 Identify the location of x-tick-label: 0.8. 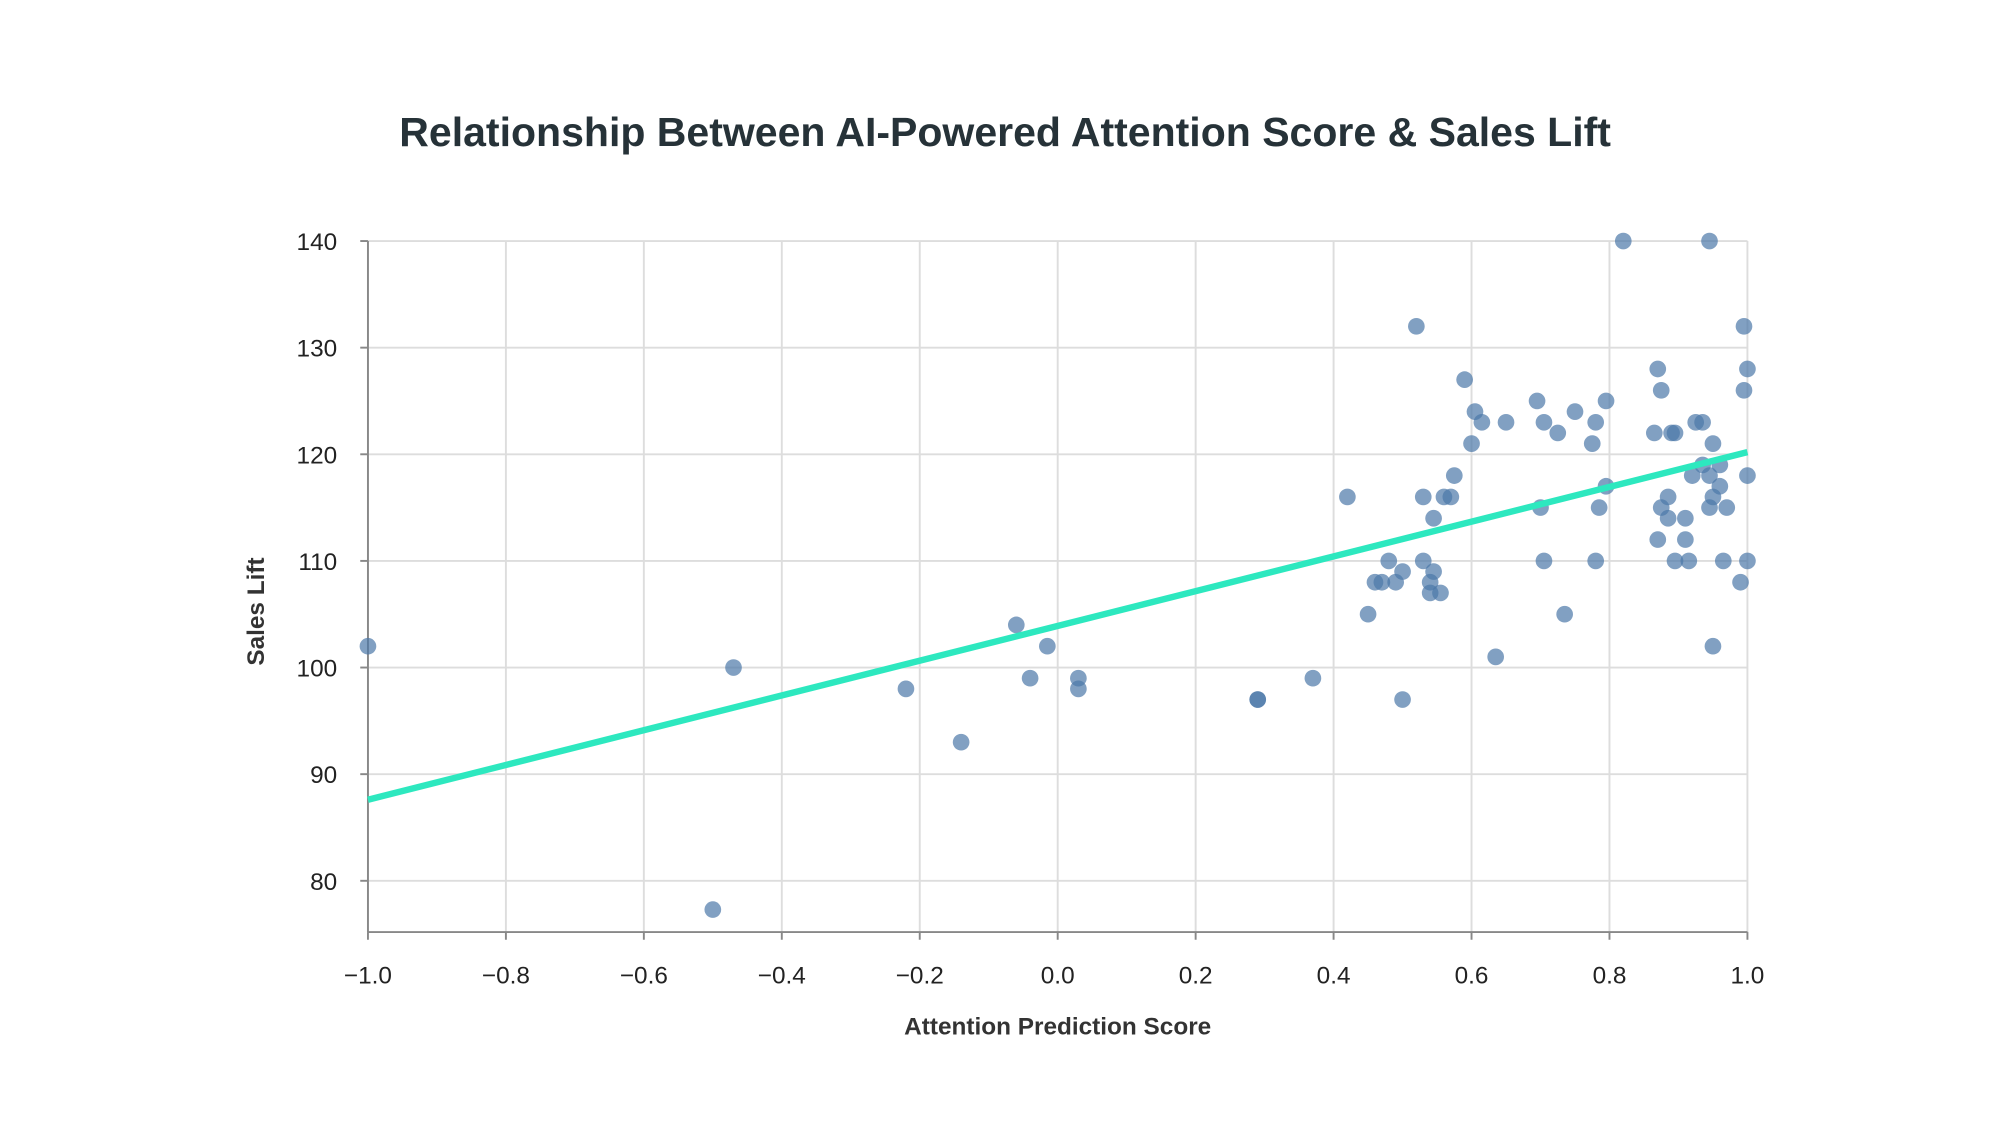
(1610, 975).